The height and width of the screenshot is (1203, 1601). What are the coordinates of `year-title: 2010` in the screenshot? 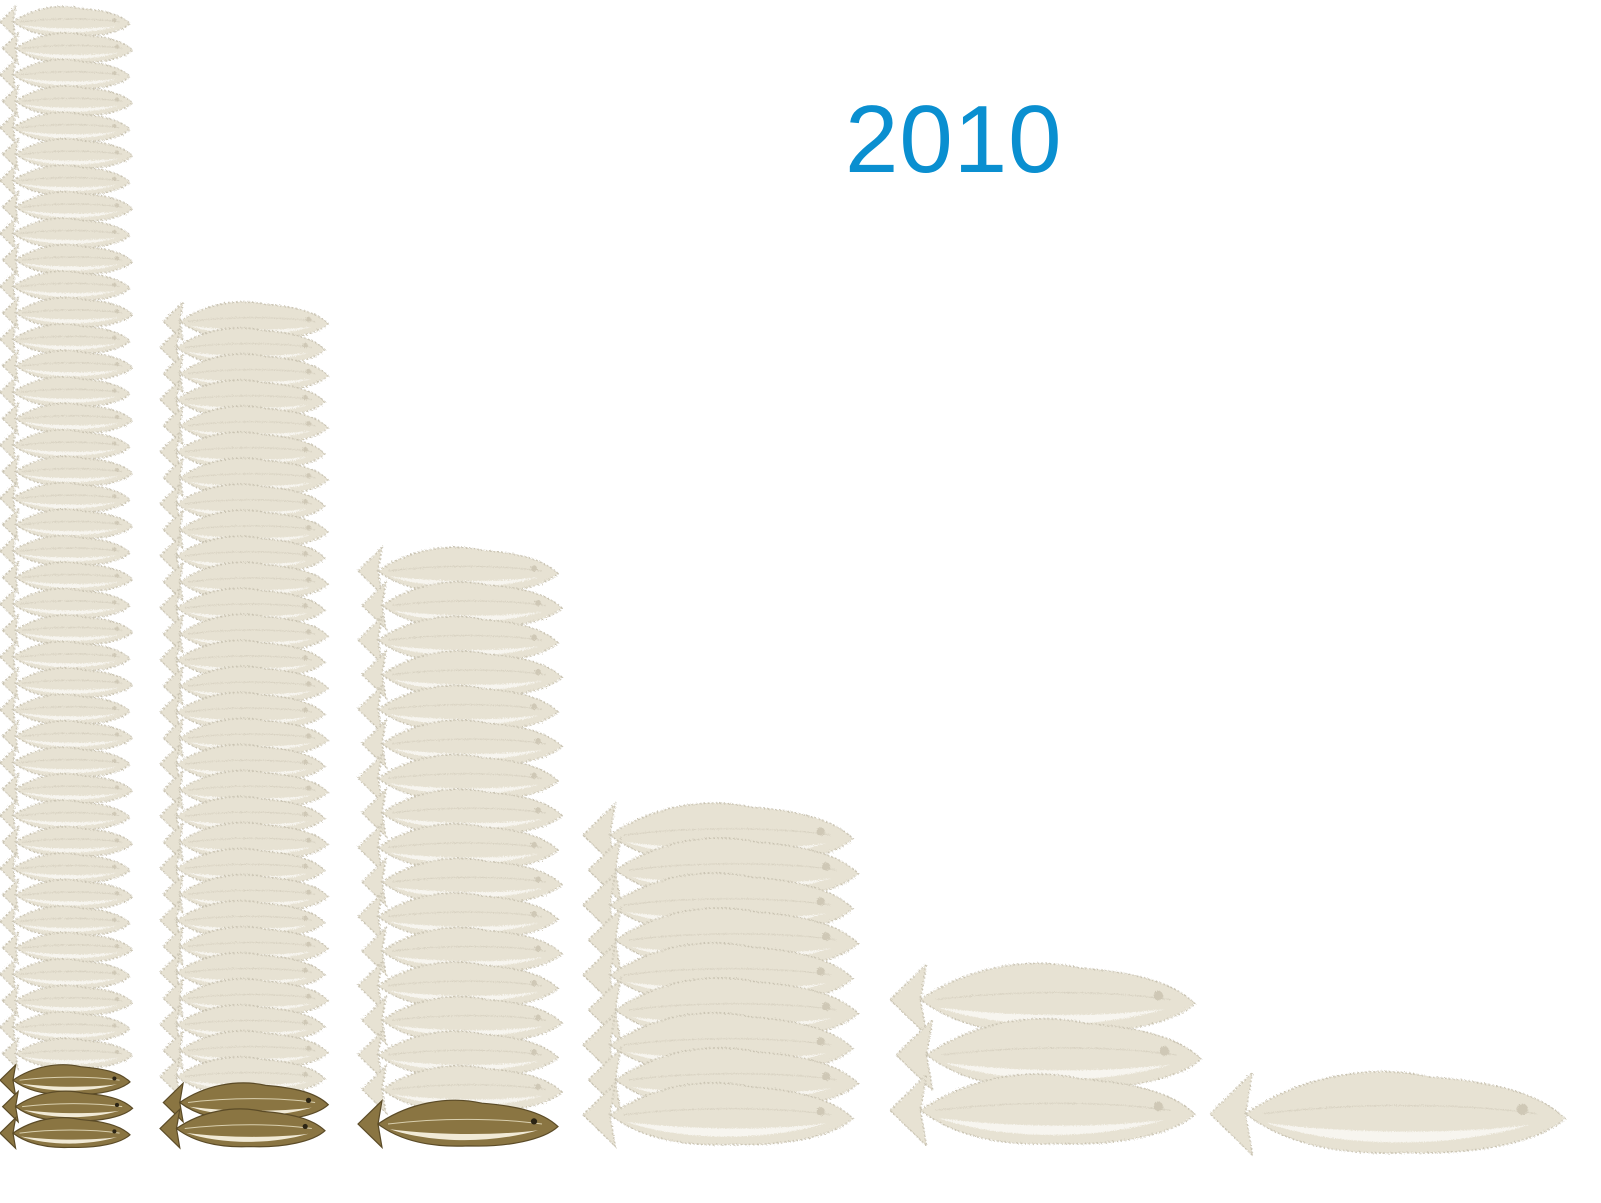 It's located at (954, 139).